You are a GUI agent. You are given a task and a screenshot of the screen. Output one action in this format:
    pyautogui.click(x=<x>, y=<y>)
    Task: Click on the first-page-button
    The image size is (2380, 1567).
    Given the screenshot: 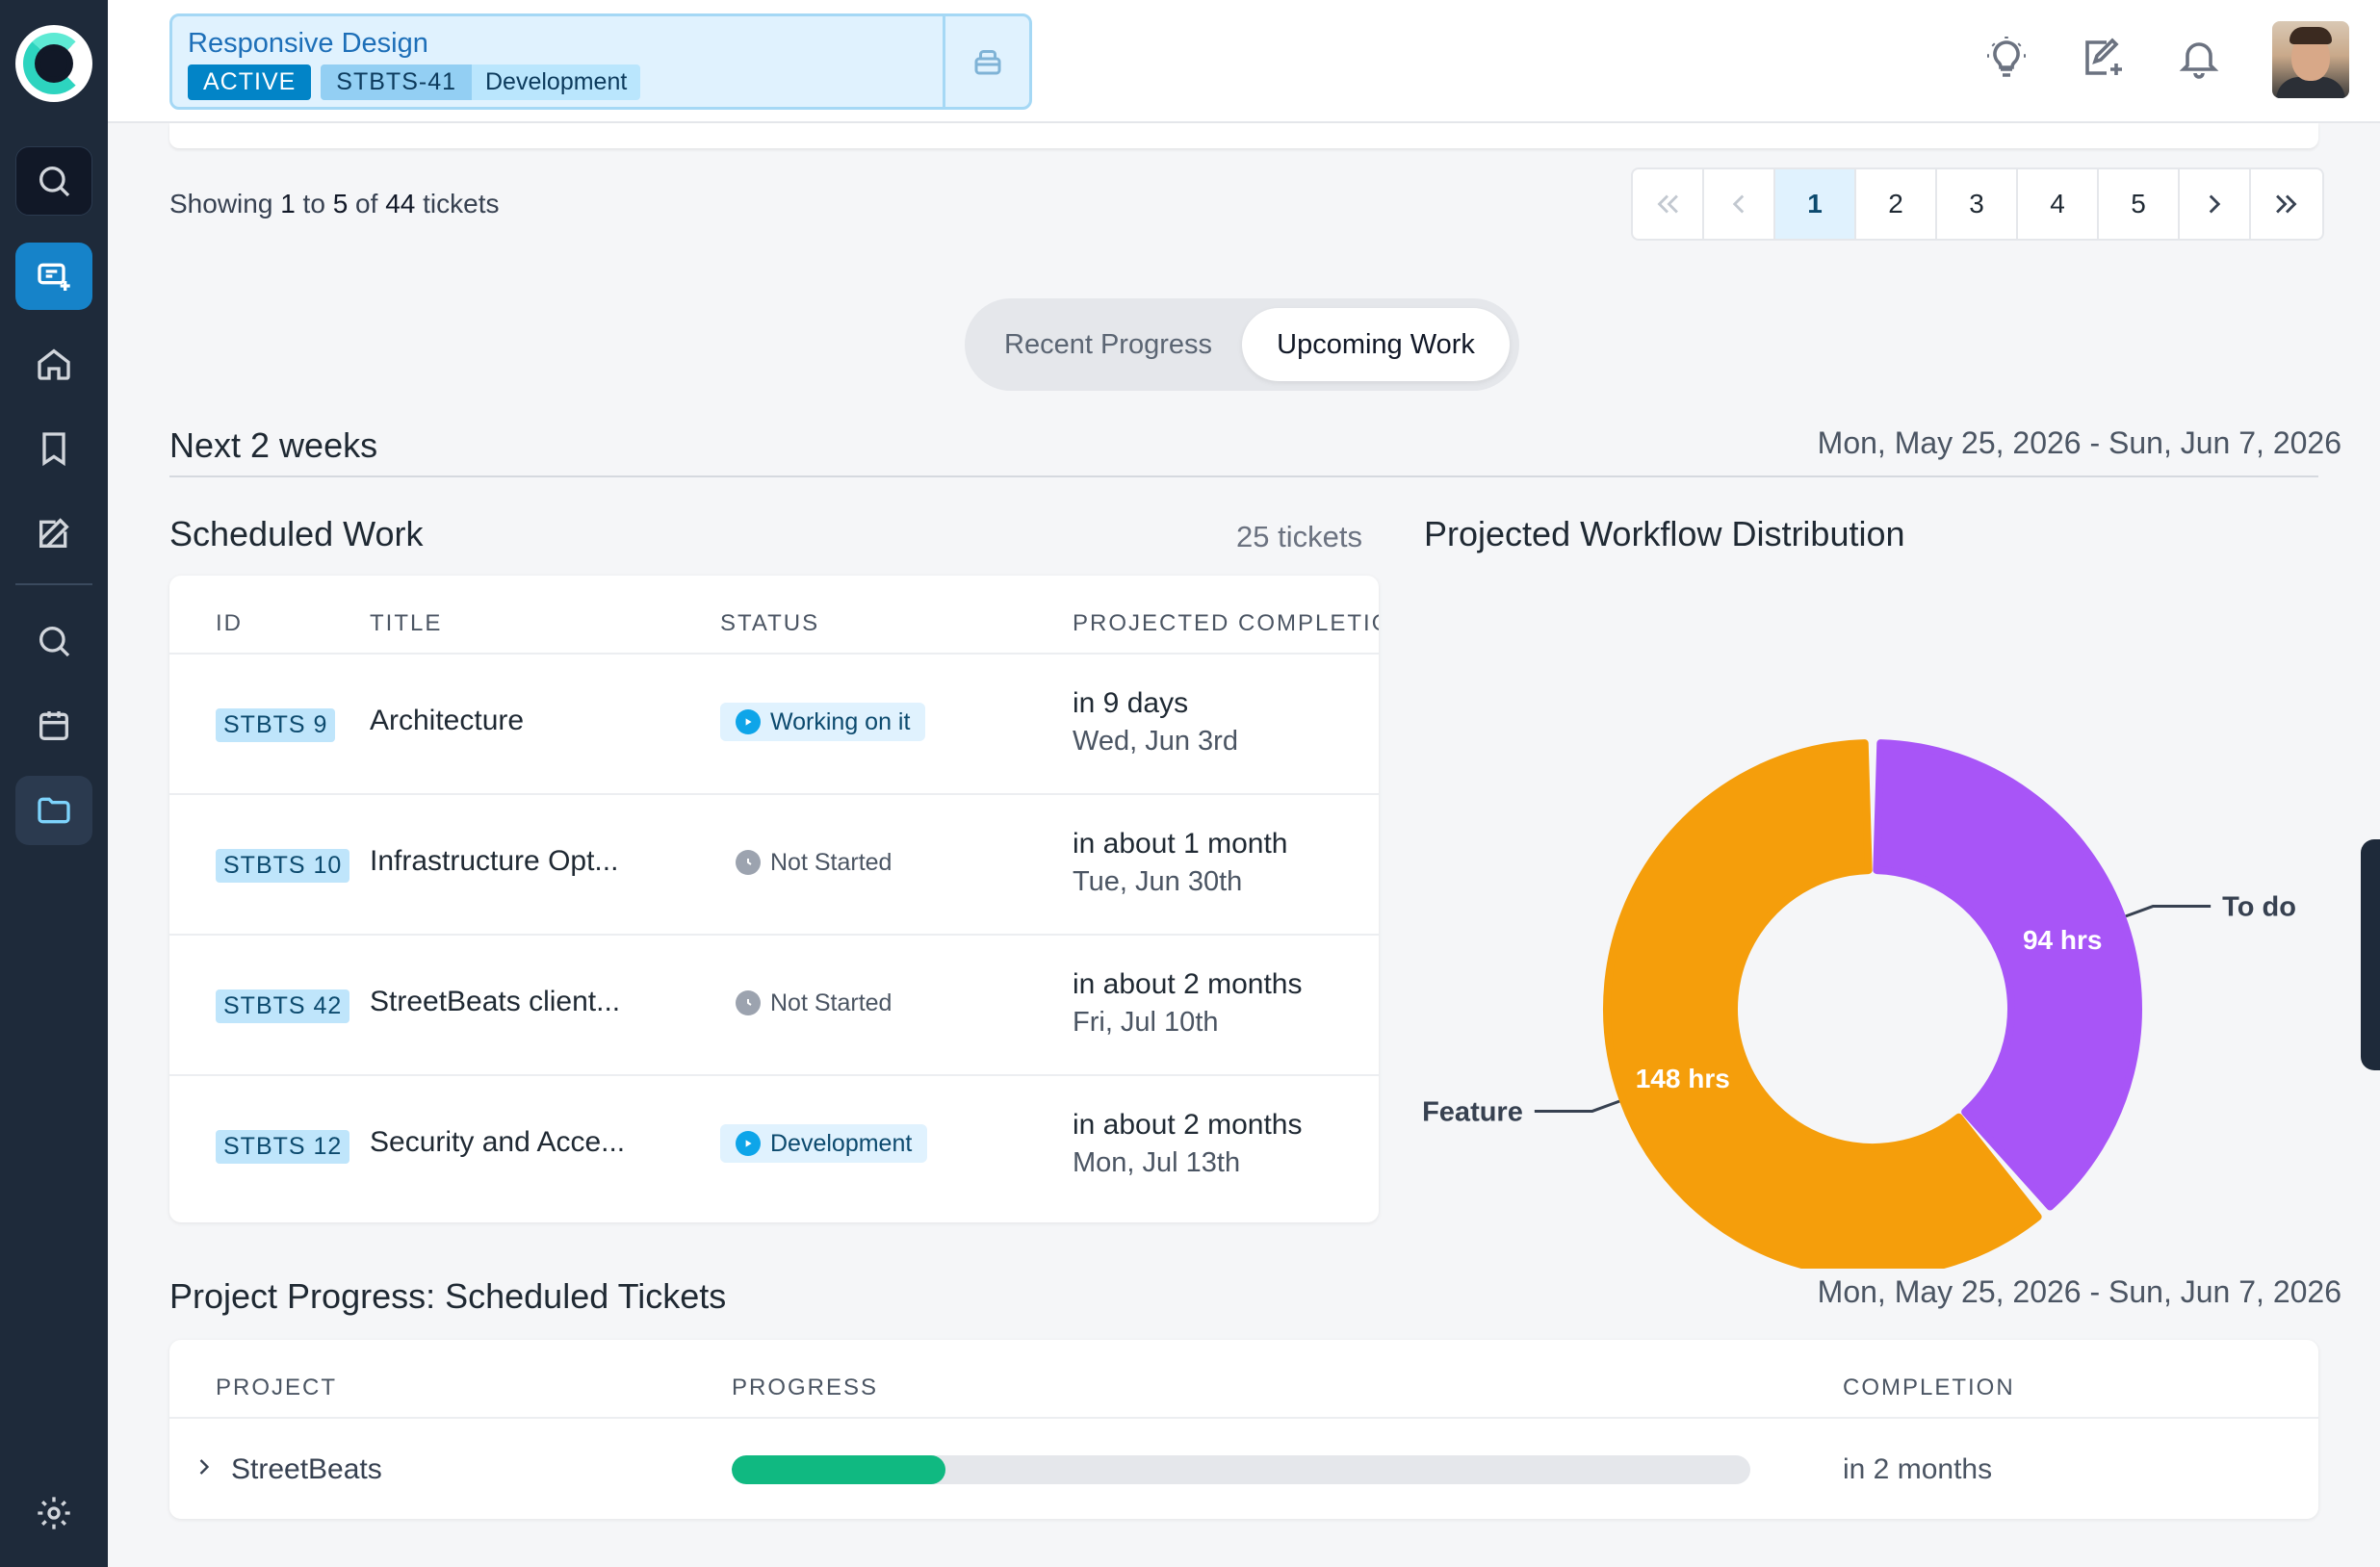 What is the action you would take?
    pyautogui.click(x=1669, y=204)
    